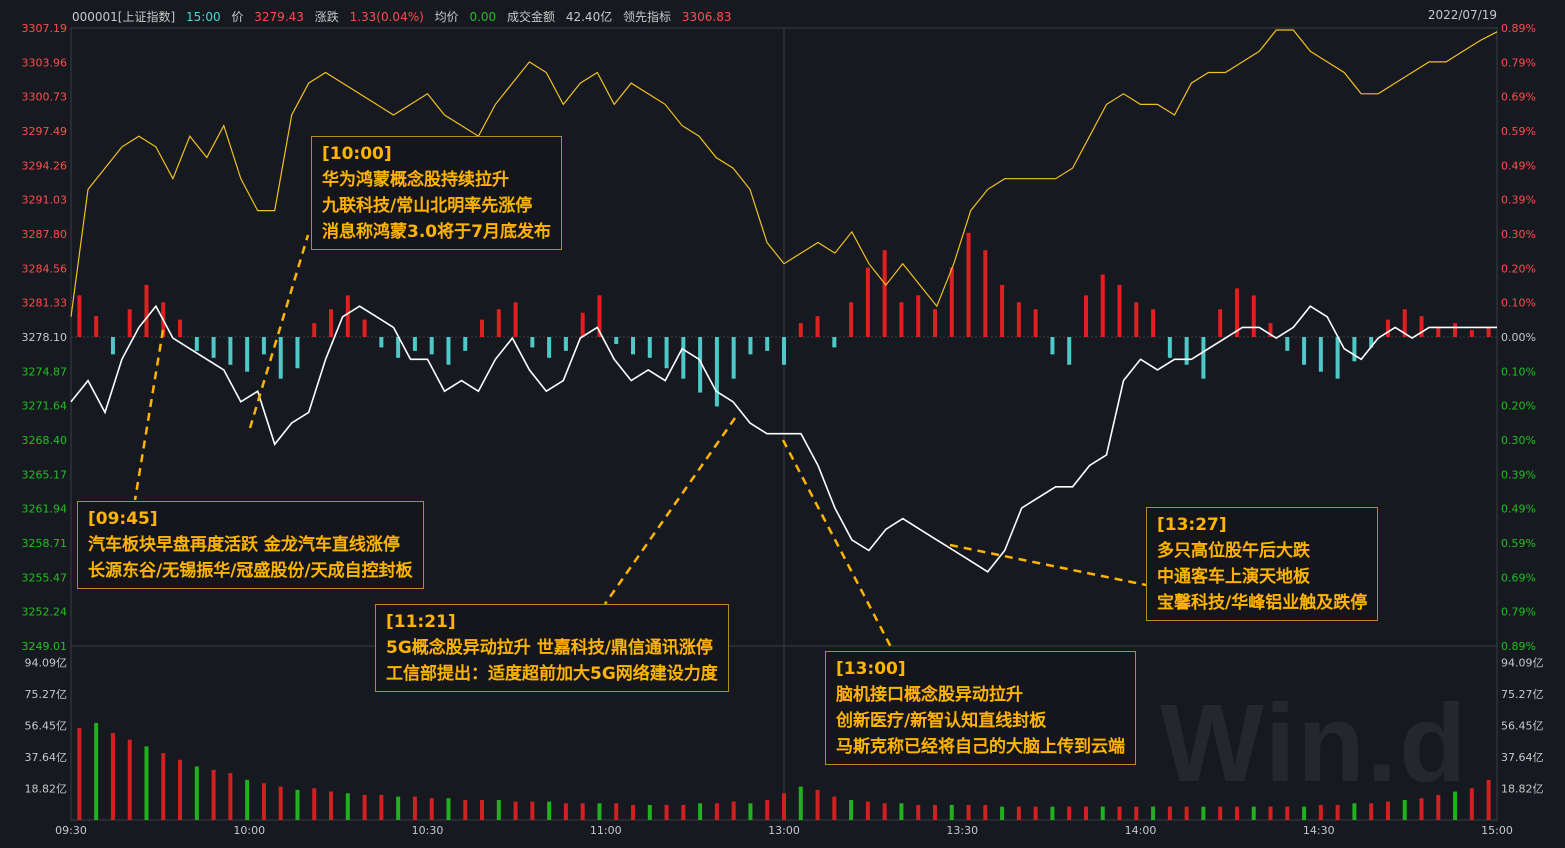 The image size is (1565, 848). What do you see at coordinates (427, 206) in the screenshot?
I see `annotation-line: 九联科技/常山北明率先涨停` at bounding box center [427, 206].